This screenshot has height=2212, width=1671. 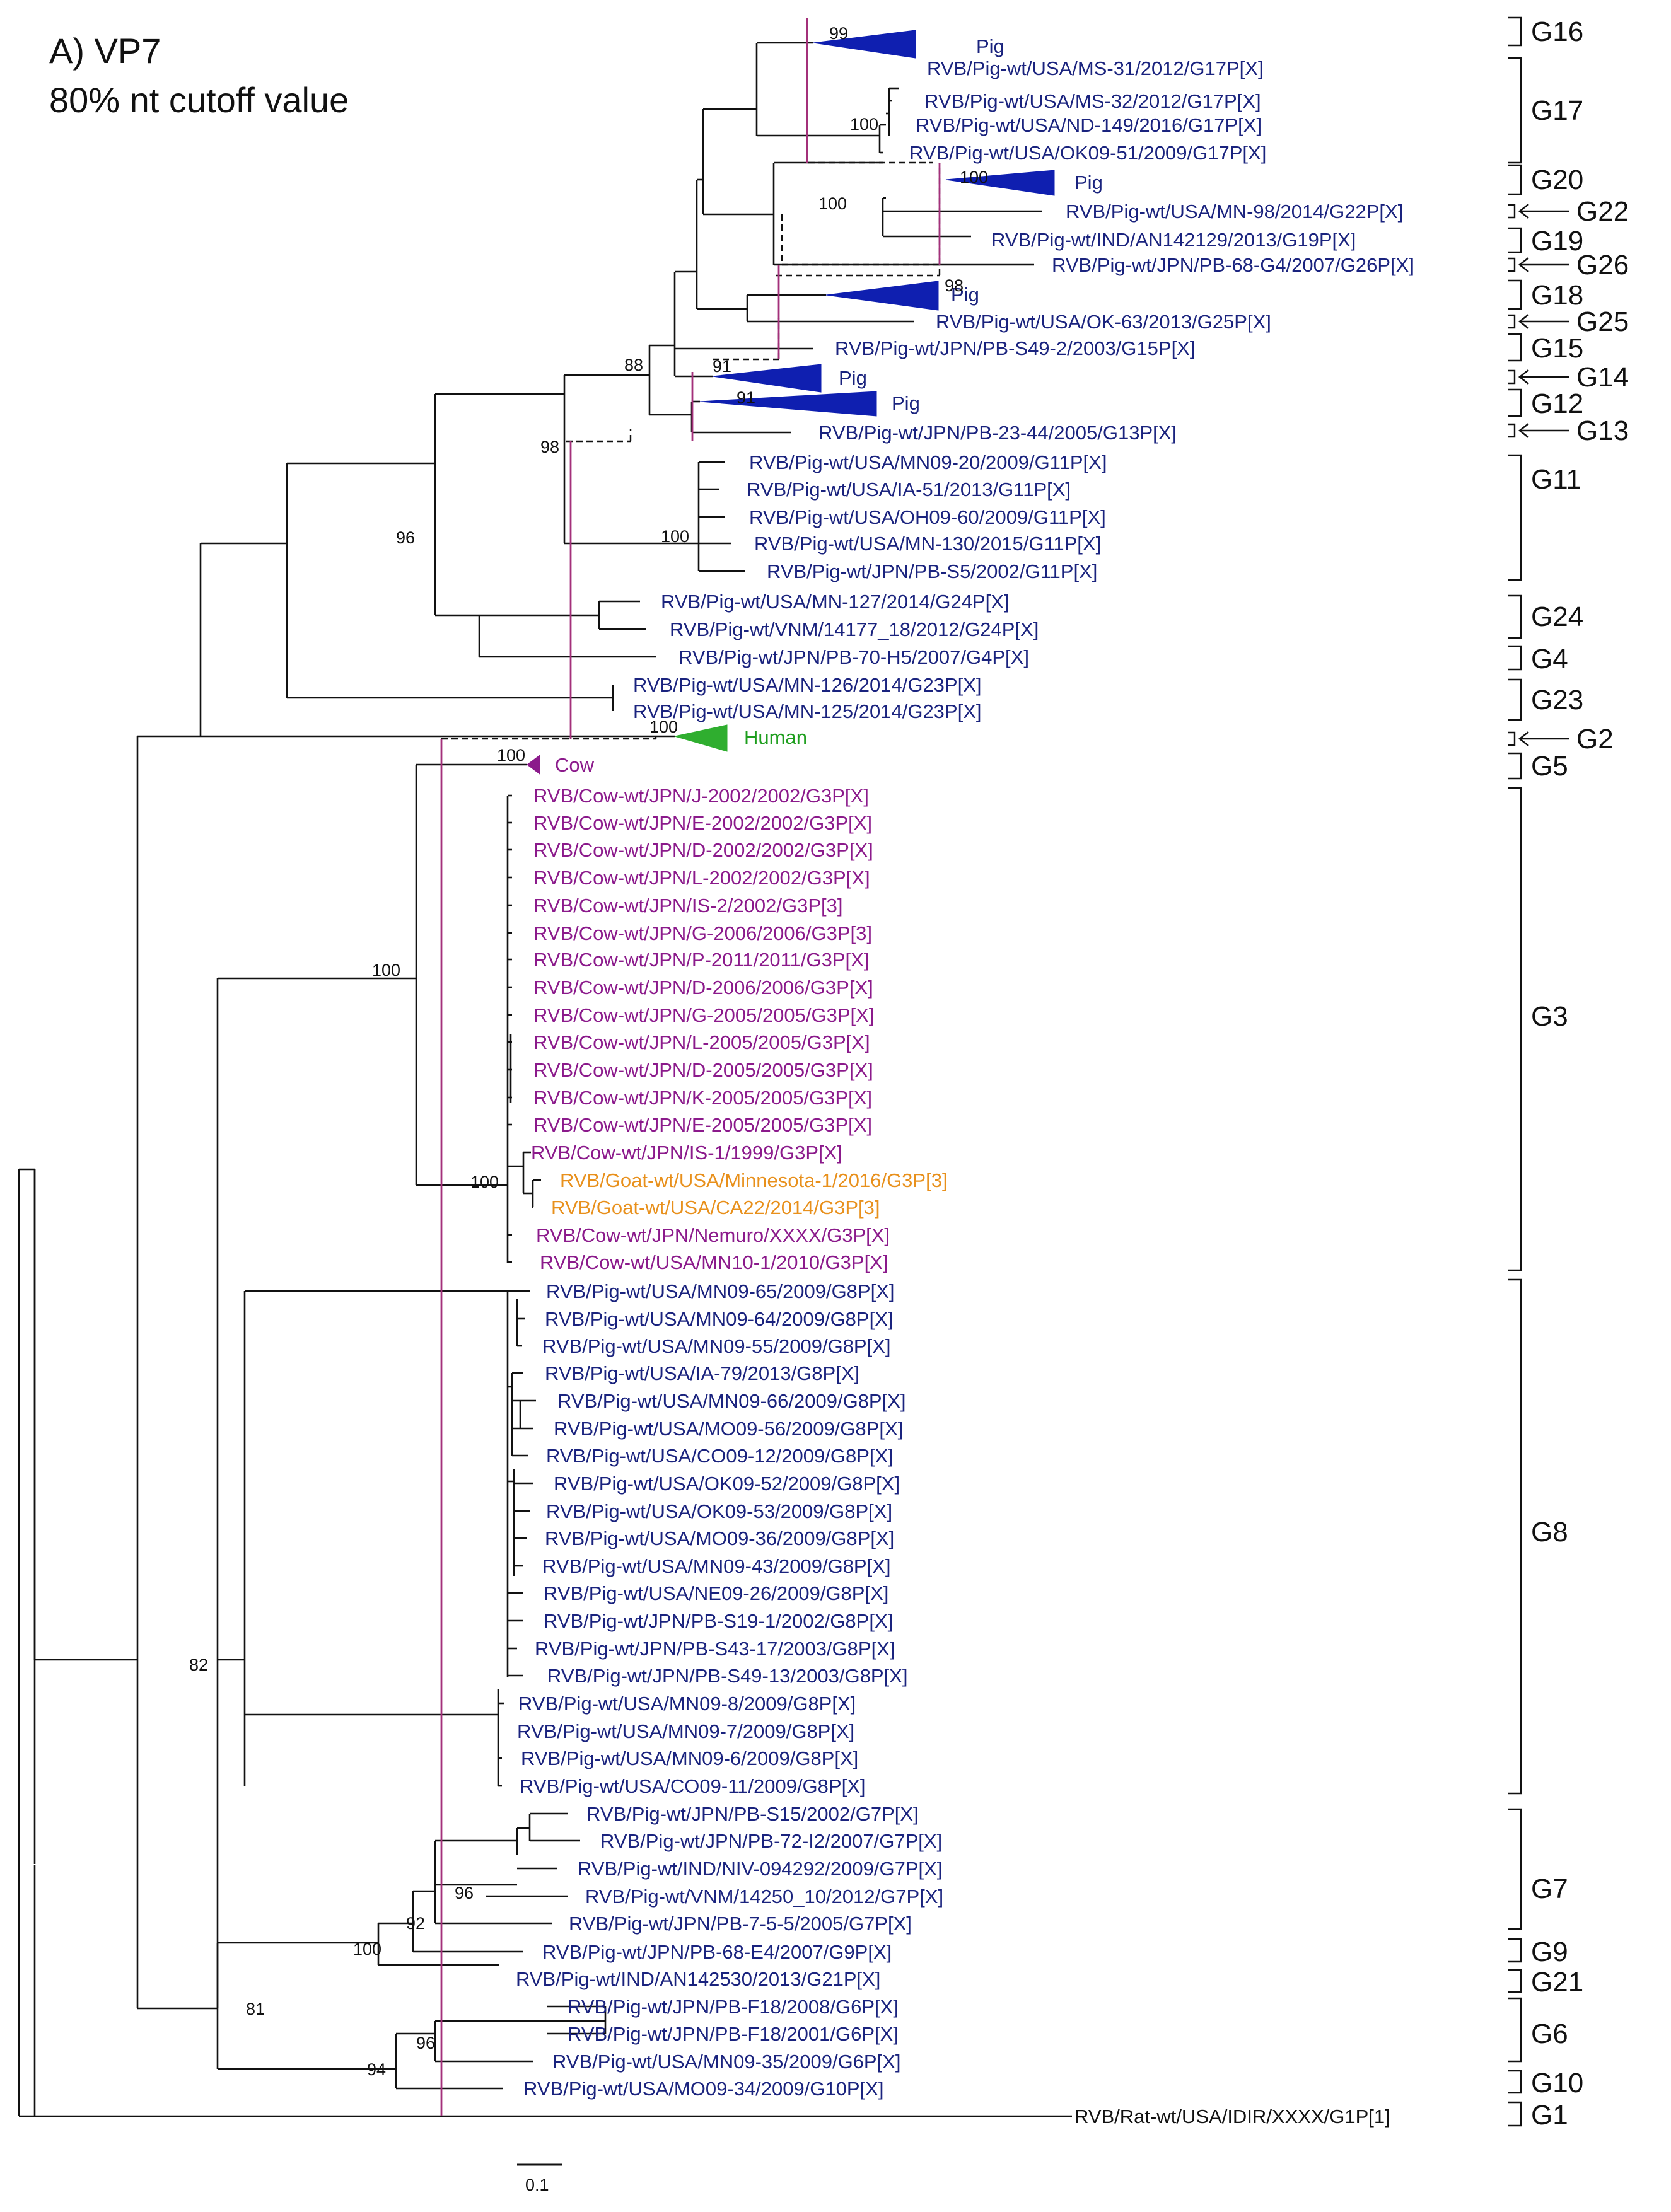 I want to click on tip-label: RVB/Pig-wt/VNM/14250_10/2012/G7P[X], so click(x=764, y=1896).